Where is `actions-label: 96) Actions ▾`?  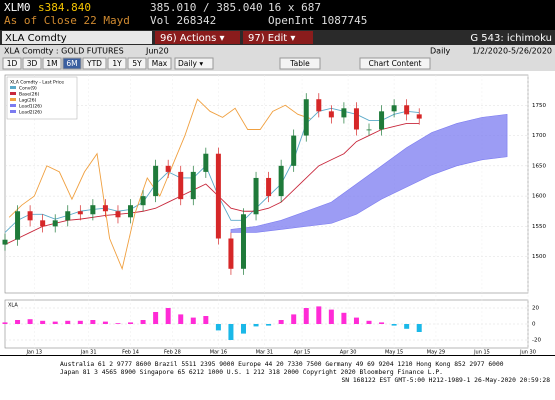 actions-label: 96) Actions ▾ is located at coordinates (192, 38).